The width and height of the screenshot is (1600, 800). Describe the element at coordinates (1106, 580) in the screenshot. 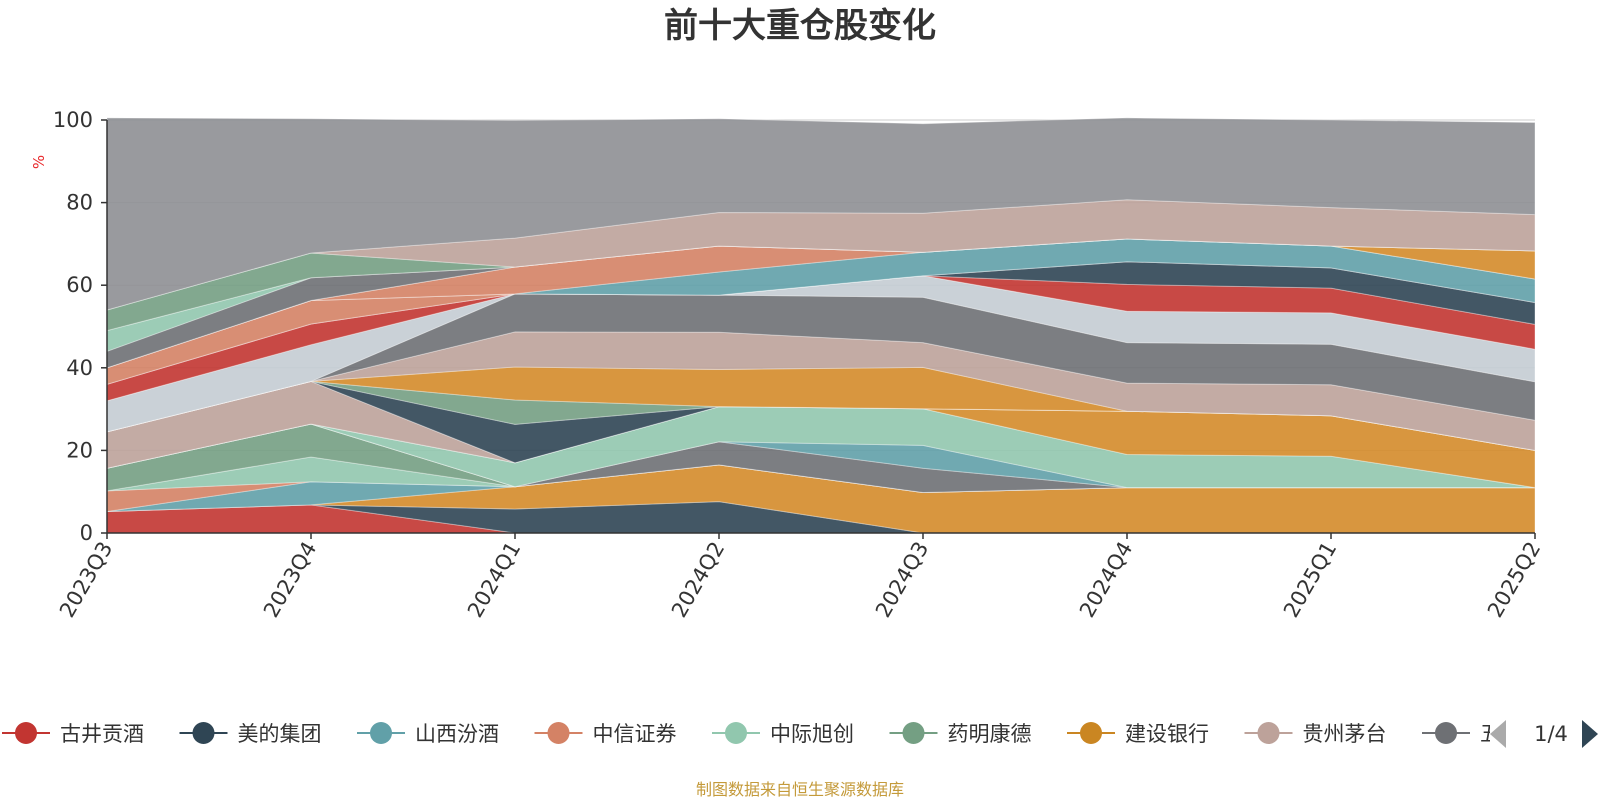

I see `x-tick-label: 2024Q4` at that location.